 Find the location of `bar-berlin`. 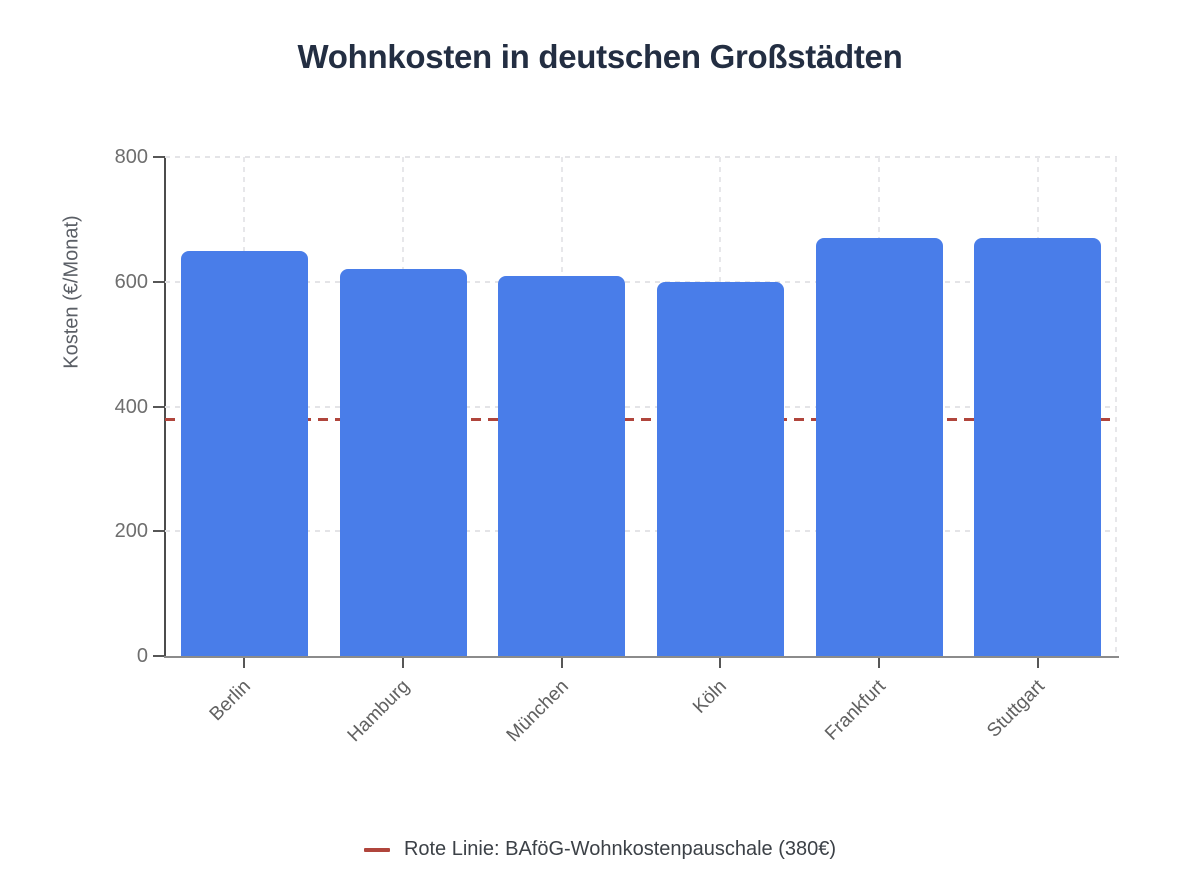

bar-berlin is located at coordinates (244, 453).